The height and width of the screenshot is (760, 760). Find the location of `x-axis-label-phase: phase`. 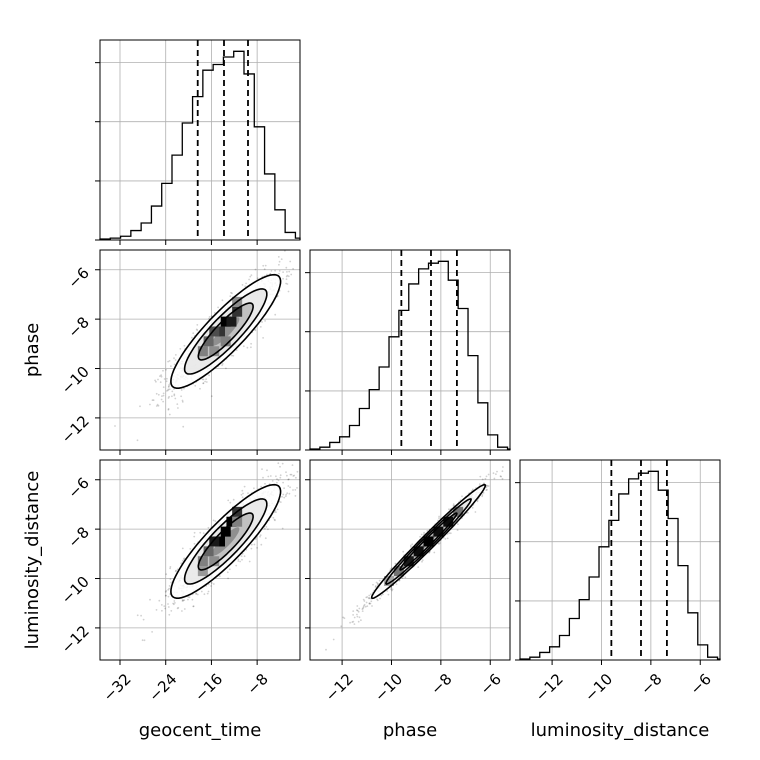

x-axis-label-phase: phase is located at coordinates (410, 730).